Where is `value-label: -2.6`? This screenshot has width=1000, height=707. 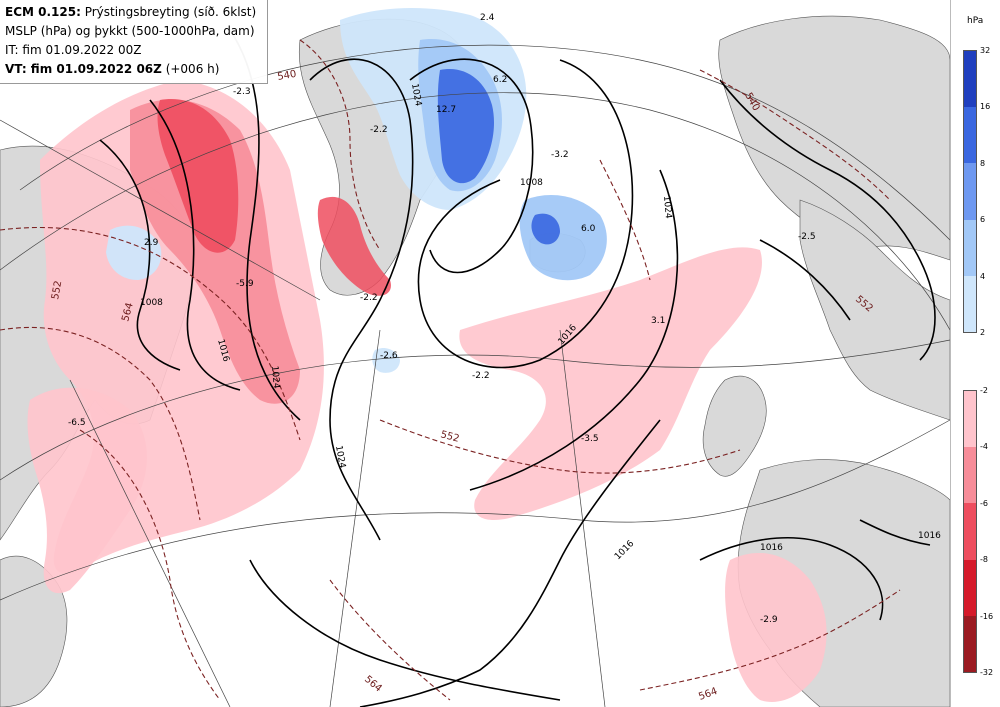 value-label: -2.6 is located at coordinates (389, 356).